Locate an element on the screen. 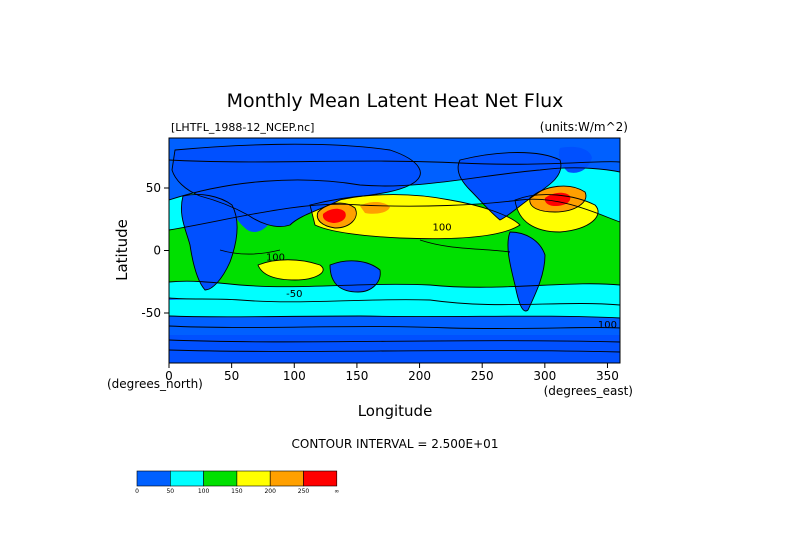  x-tick-label: 50 is located at coordinates (231, 376).